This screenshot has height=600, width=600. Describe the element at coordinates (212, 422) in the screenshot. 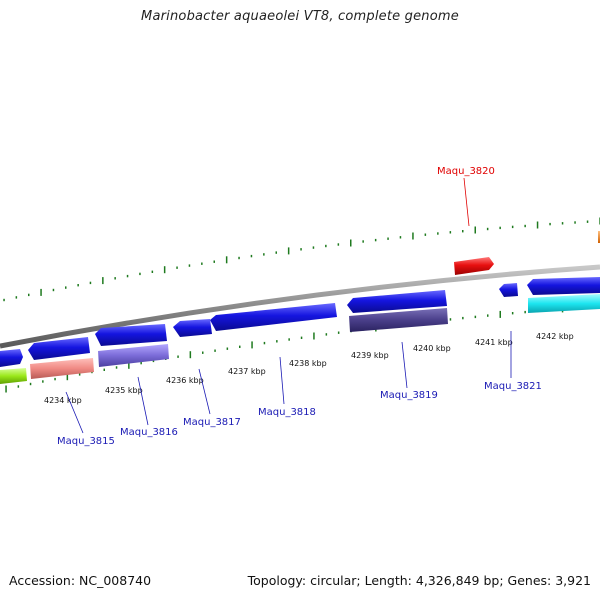

I see `gene-label-maqu-3817: Maqu_3817` at that location.